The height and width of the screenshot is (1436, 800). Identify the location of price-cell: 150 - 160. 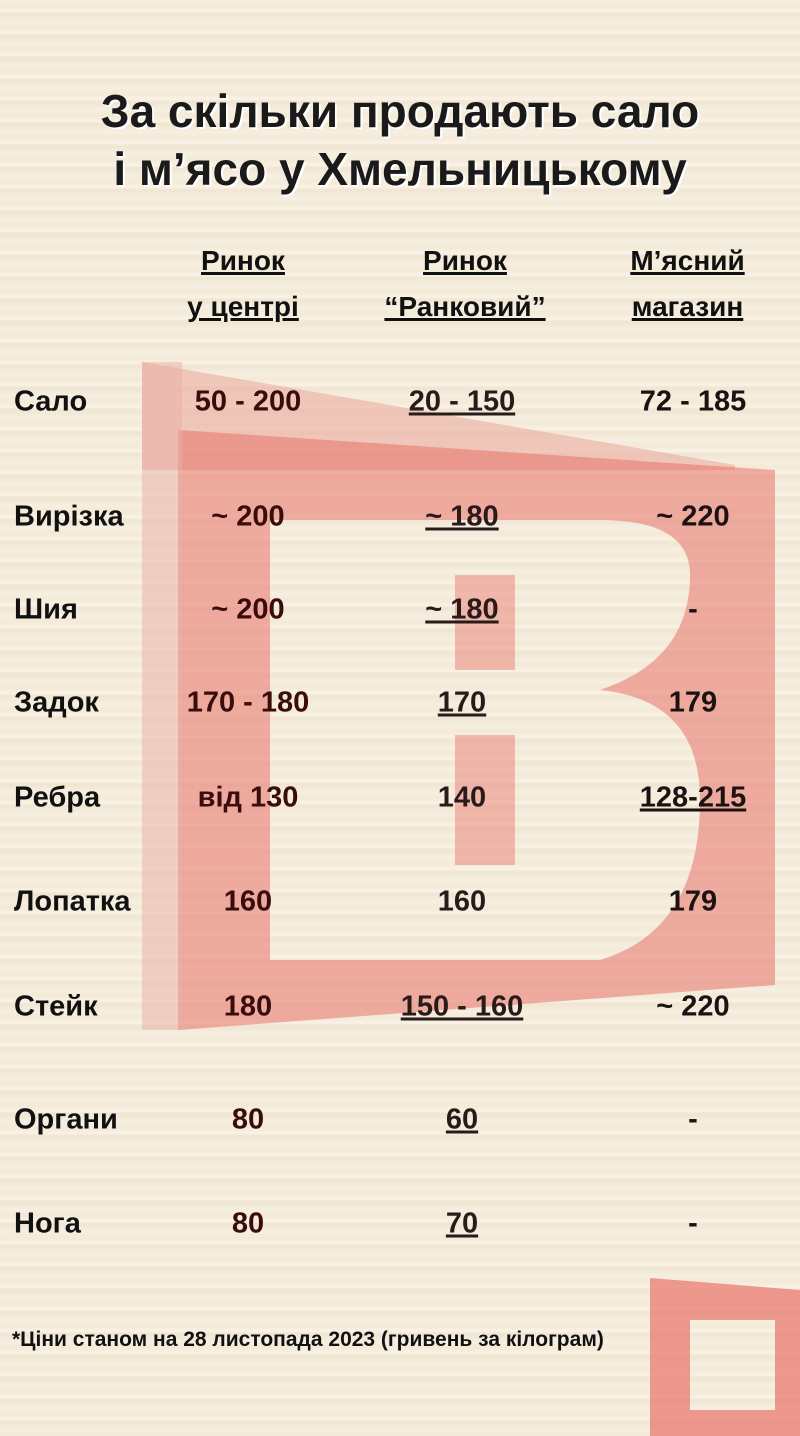
(462, 1006).